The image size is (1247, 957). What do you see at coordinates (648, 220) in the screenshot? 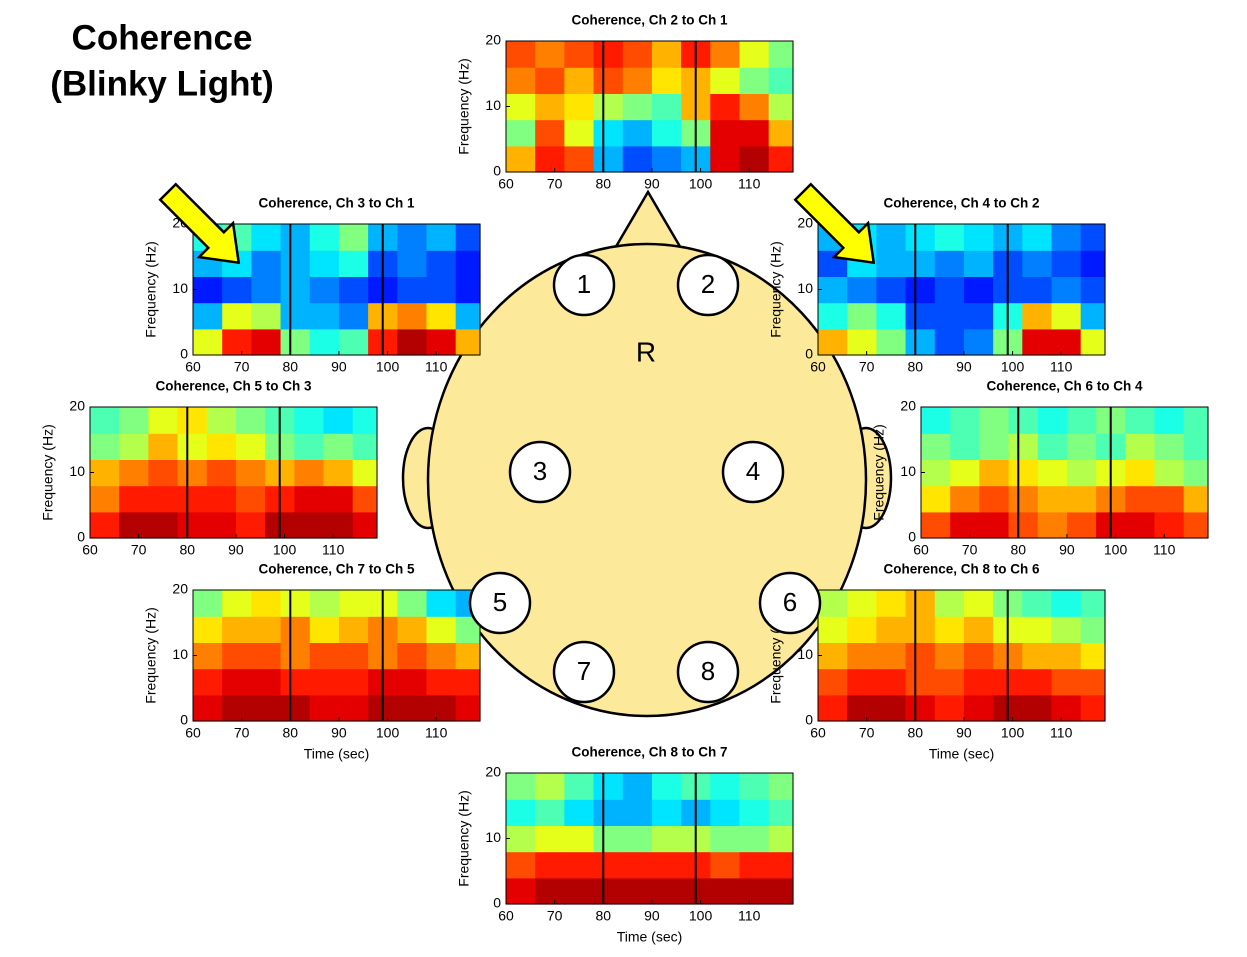
I see `nose` at bounding box center [648, 220].